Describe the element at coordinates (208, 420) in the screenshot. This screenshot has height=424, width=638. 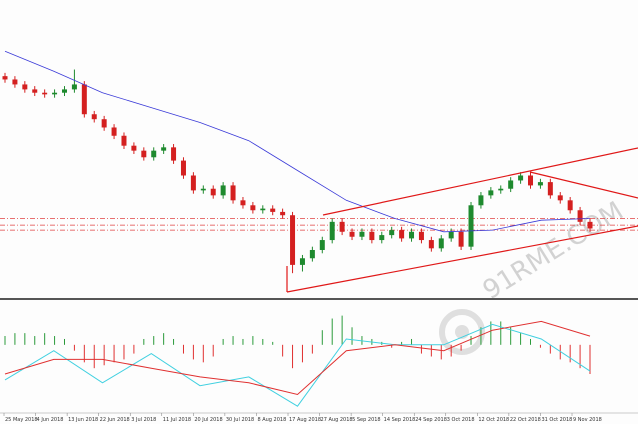
I see `x-tick-label: 20 Jul 2018` at that location.